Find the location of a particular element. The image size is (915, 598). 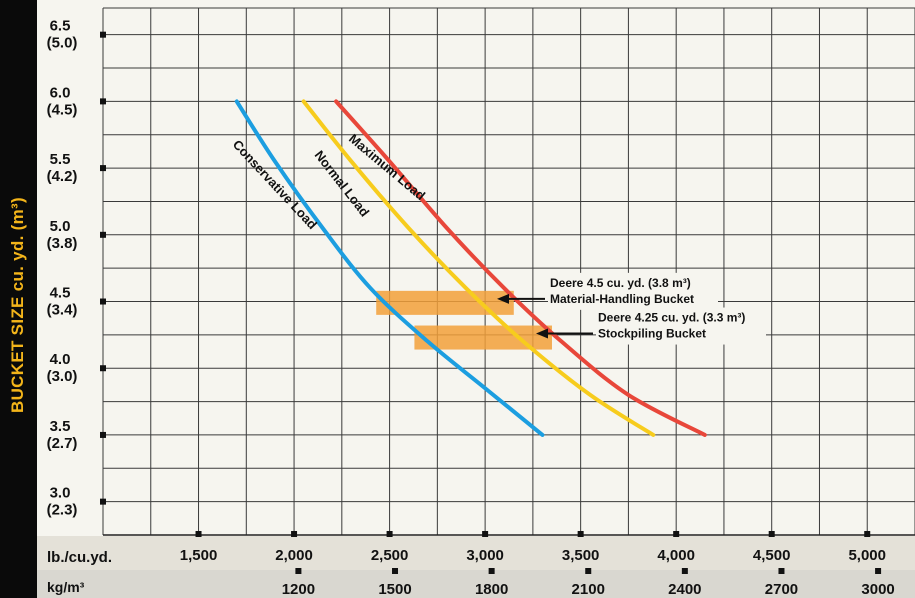

y-tick-sublabel: (4.2) is located at coordinates (62, 176).